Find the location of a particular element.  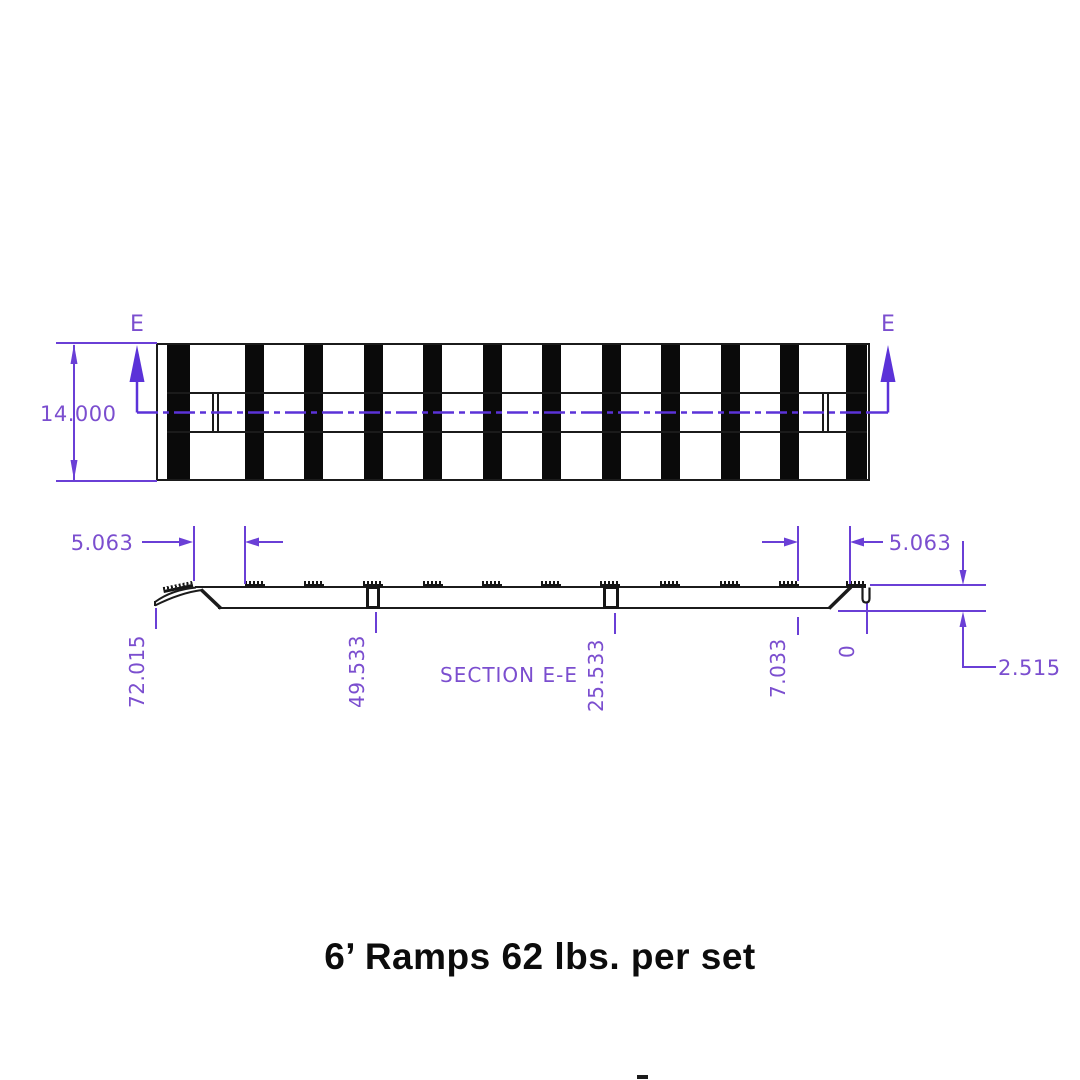

dim-end-ext-top is located at coordinates (928, 585).